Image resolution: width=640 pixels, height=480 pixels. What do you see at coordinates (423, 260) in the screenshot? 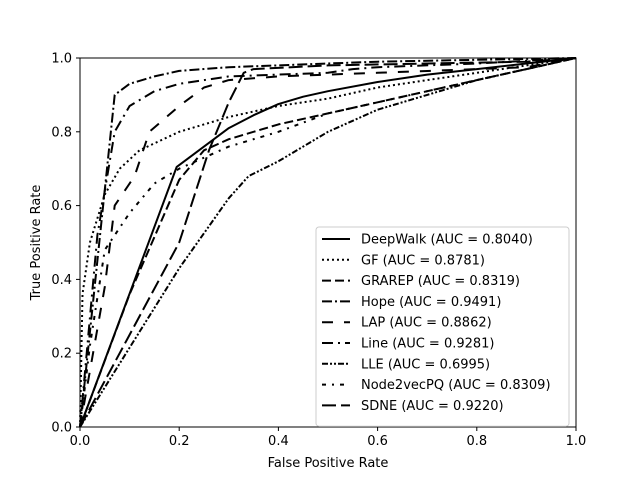
I see `legend-entry-2: GF (AUC = 0.8781)` at bounding box center [423, 260].